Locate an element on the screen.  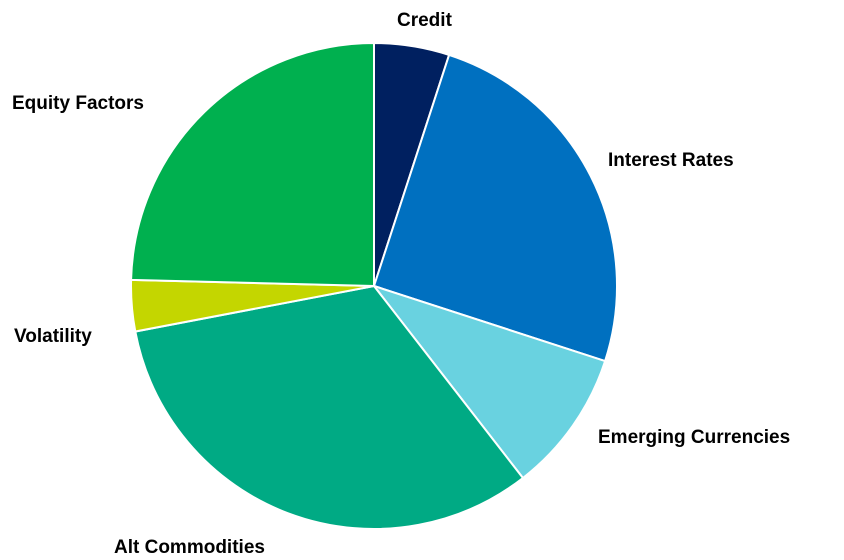
slice-label-volatility: Volatility is located at coordinates (53, 336).